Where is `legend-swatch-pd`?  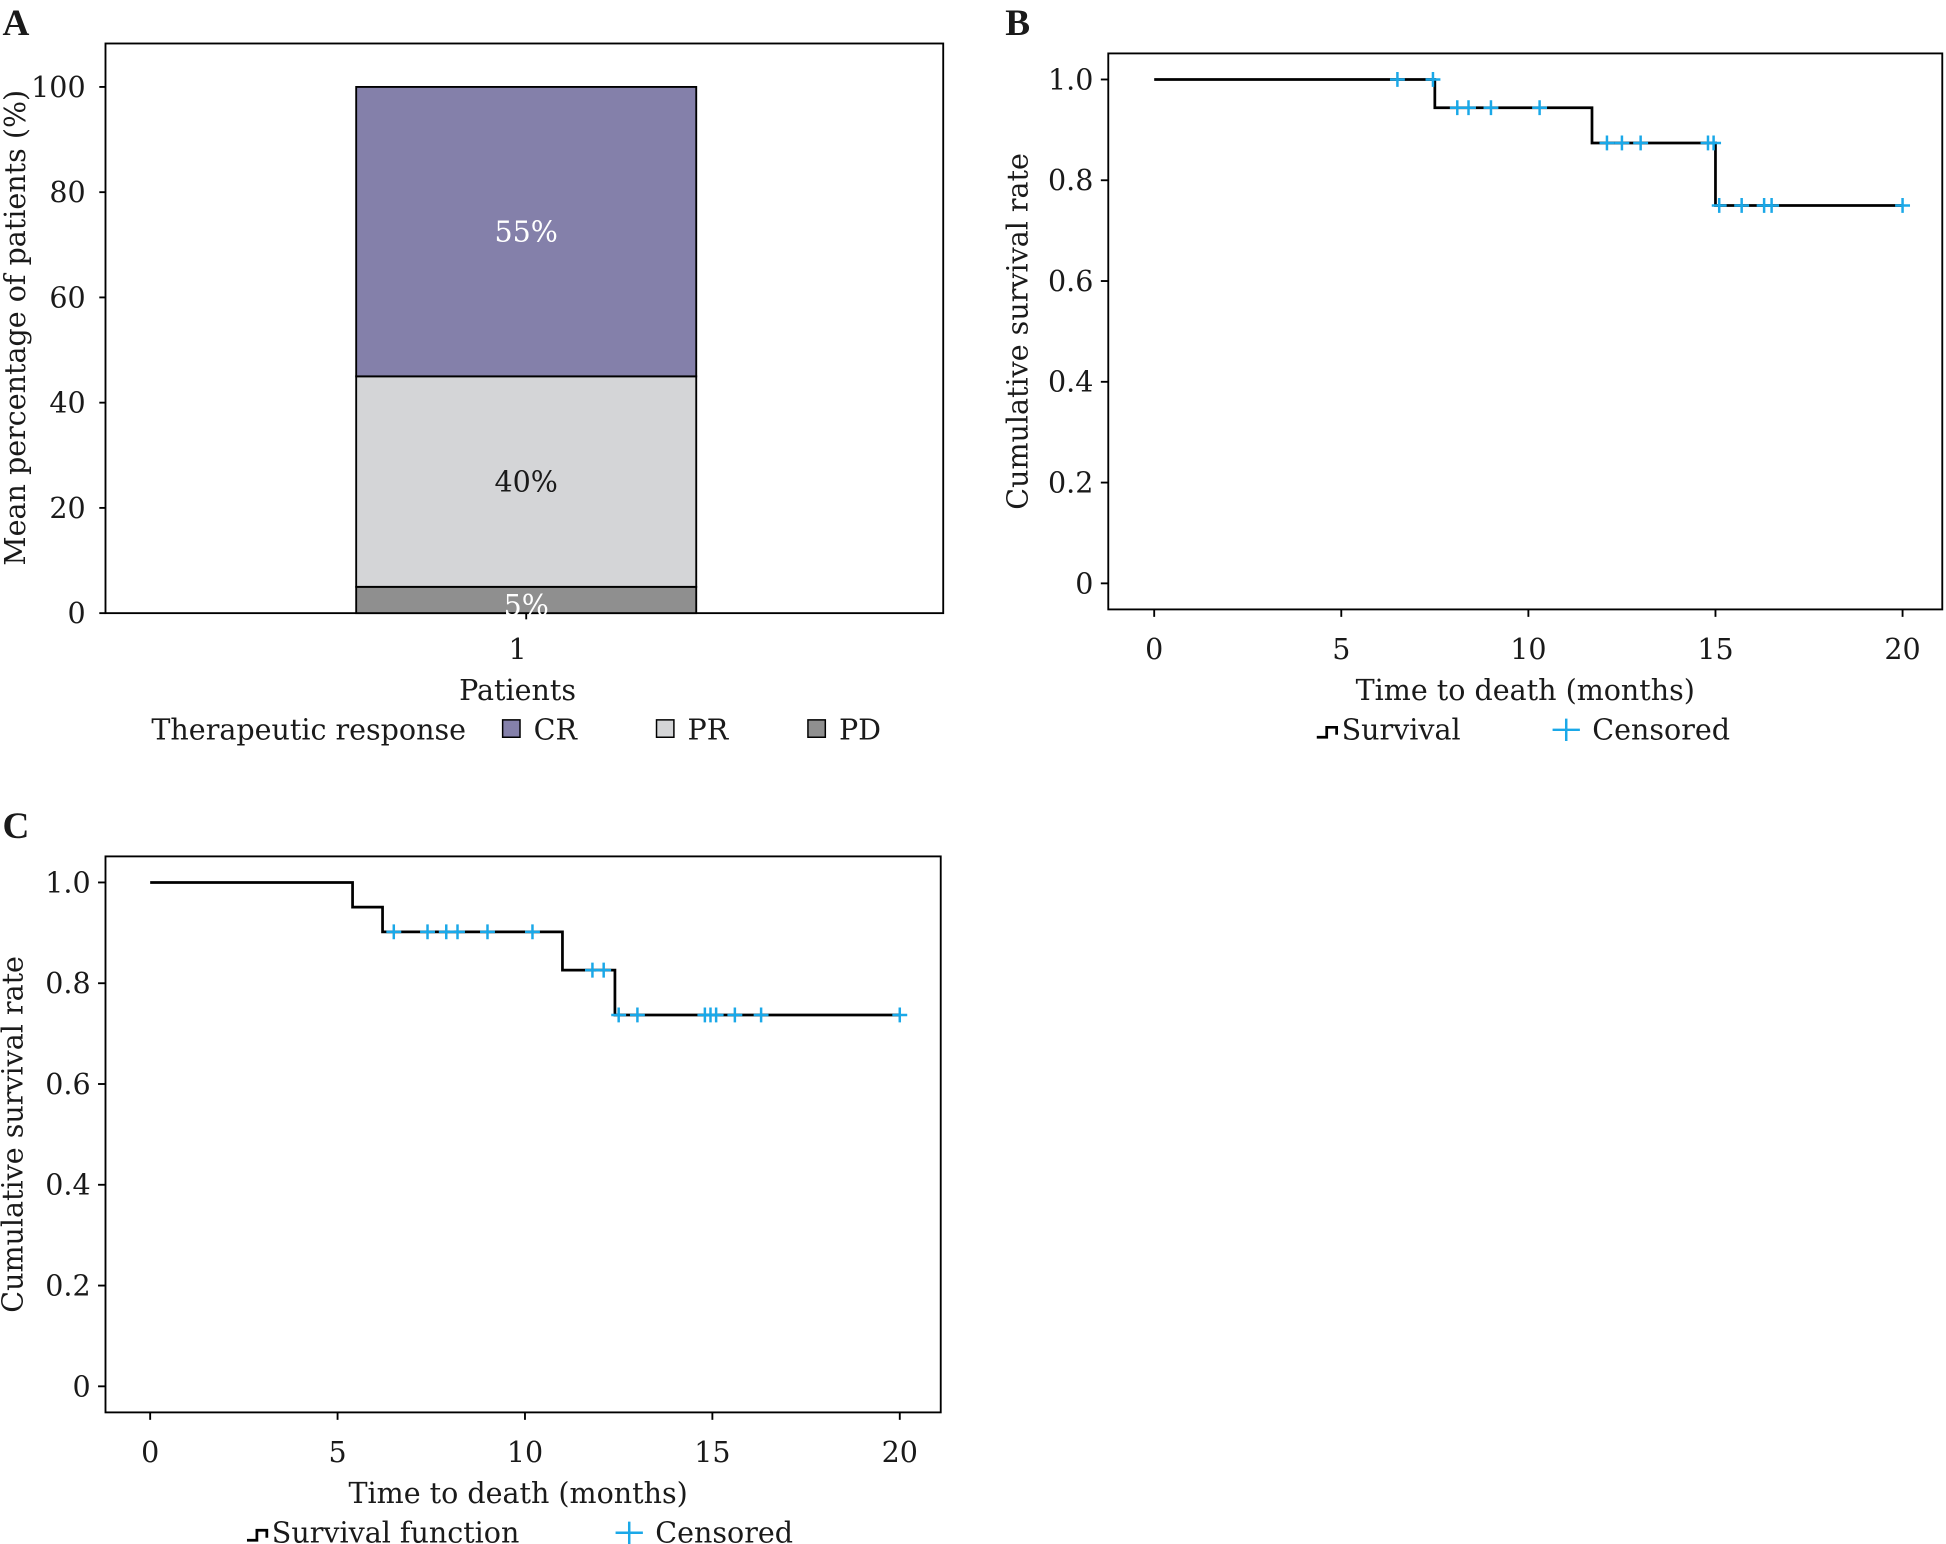
legend-swatch-pd is located at coordinates (817, 728).